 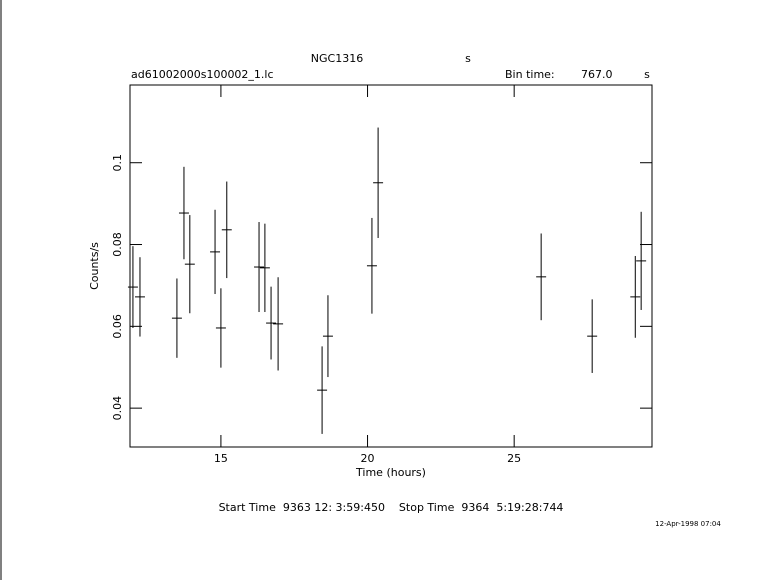 What do you see at coordinates (117, 163) in the screenshot?
I see `y-tick-label: 0.1` at bounding box center [117, 163].